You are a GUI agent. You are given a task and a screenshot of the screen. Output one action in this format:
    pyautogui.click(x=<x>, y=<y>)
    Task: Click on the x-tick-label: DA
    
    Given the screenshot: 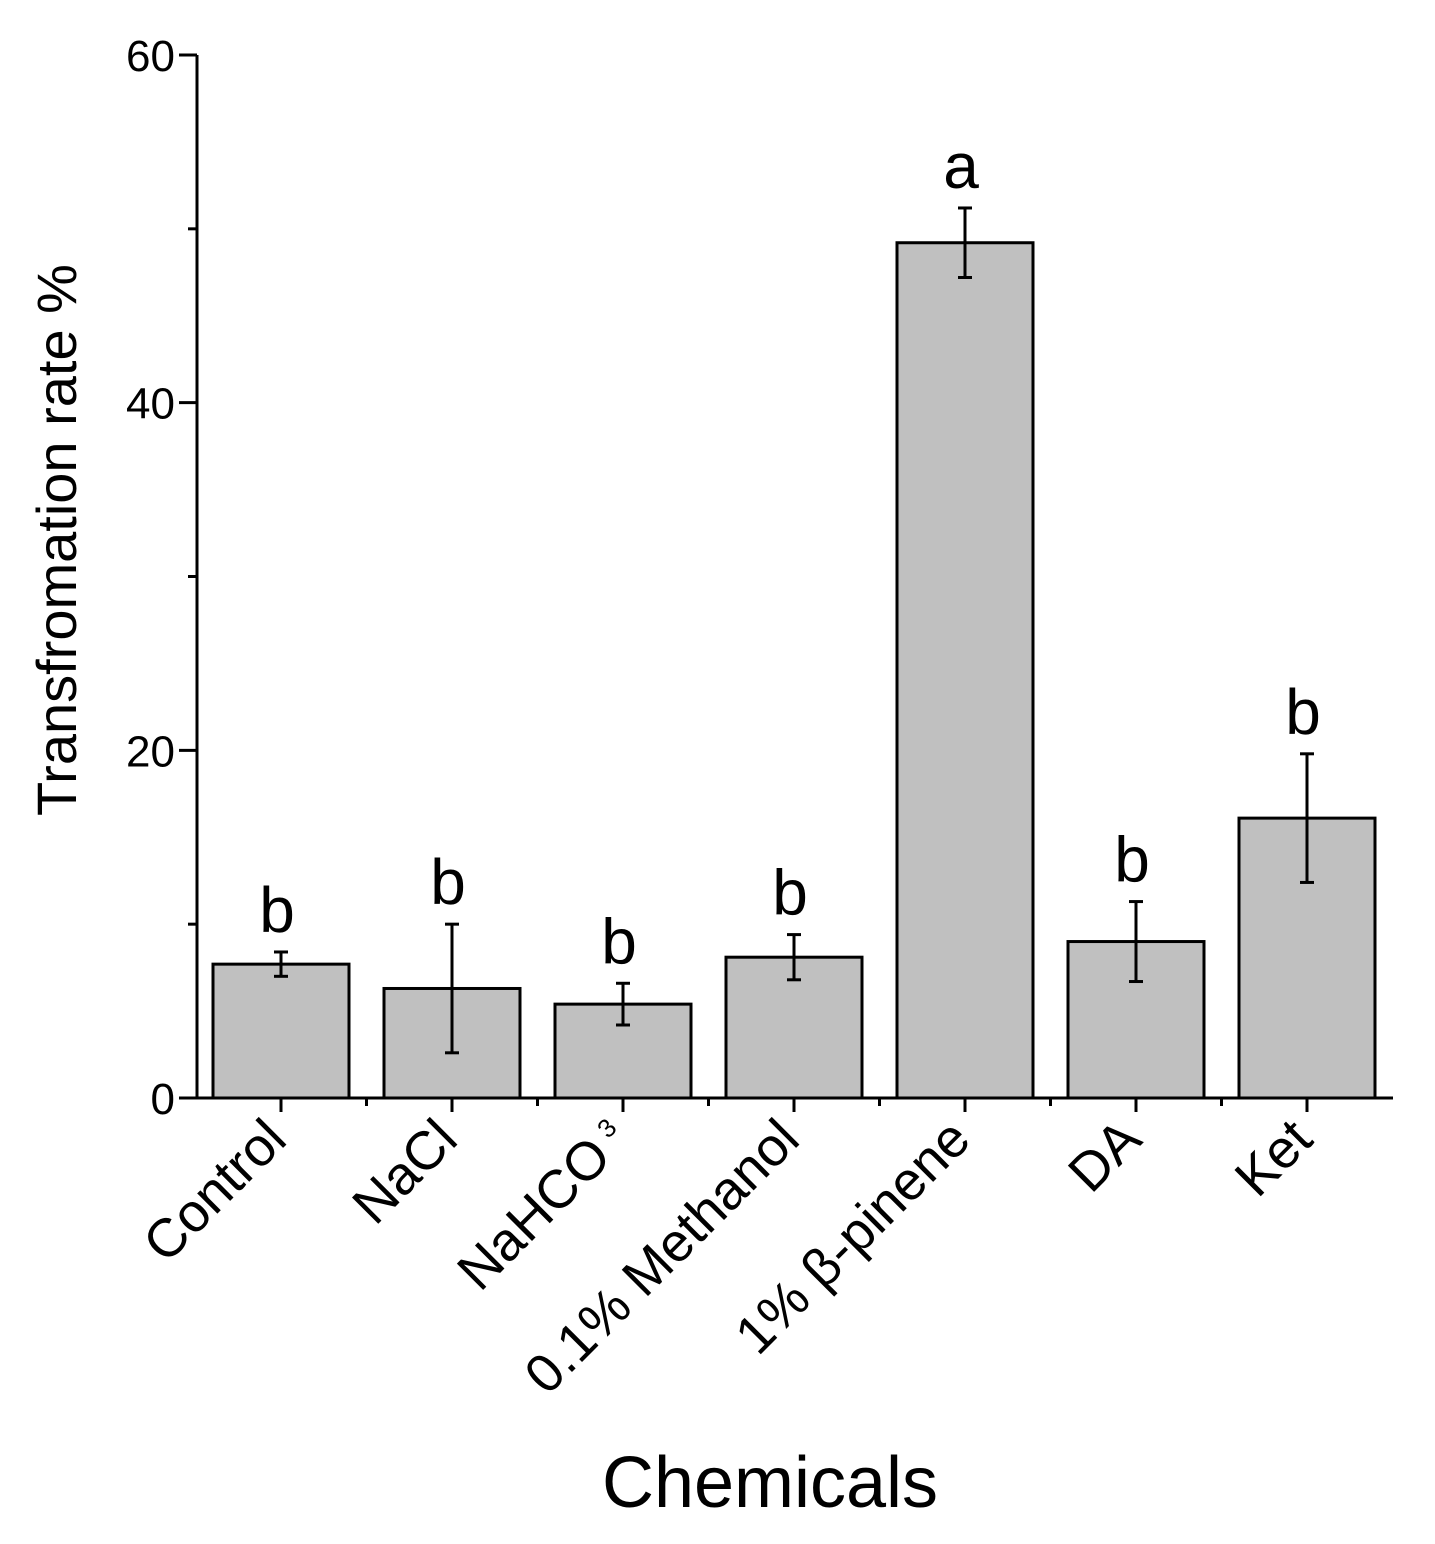 What is the action you would take?
    pyautogui.click(x=1104, y=1155)
    